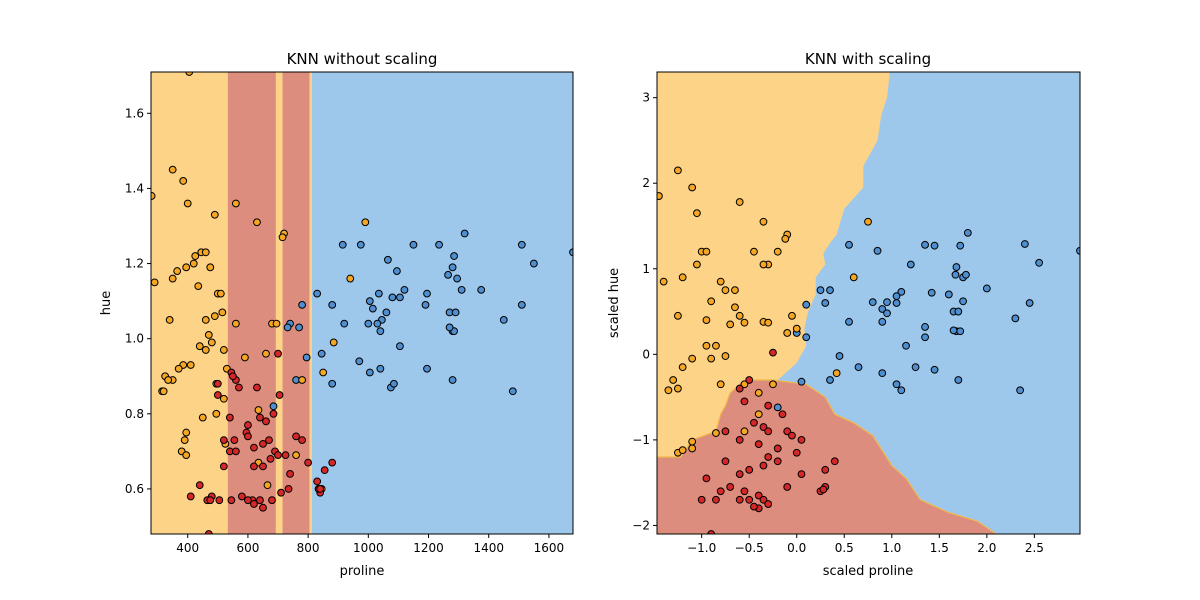  What do you see at coordinates (134, 489) in the screenshot?
I see `y-tick-label: 0.6` at bounding box center [134, 489].